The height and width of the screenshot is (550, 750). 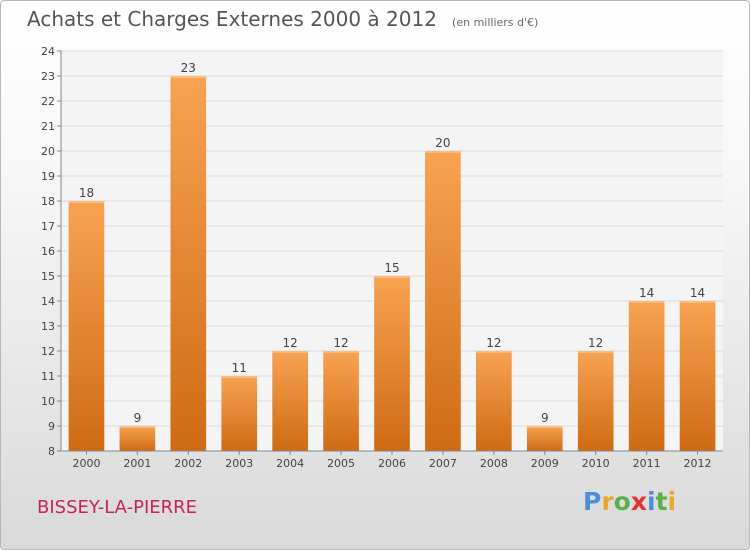 What do you see at coordinates (86, 463) in the screenshot?
I see `x-tick-label: 2000` at bounding box center [86, 463].